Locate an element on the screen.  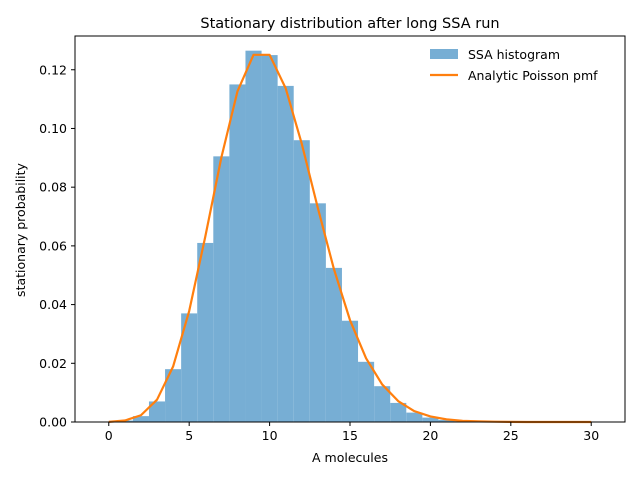
legend-label-histogram: SSA histogram is located at coordinates (514, 54).